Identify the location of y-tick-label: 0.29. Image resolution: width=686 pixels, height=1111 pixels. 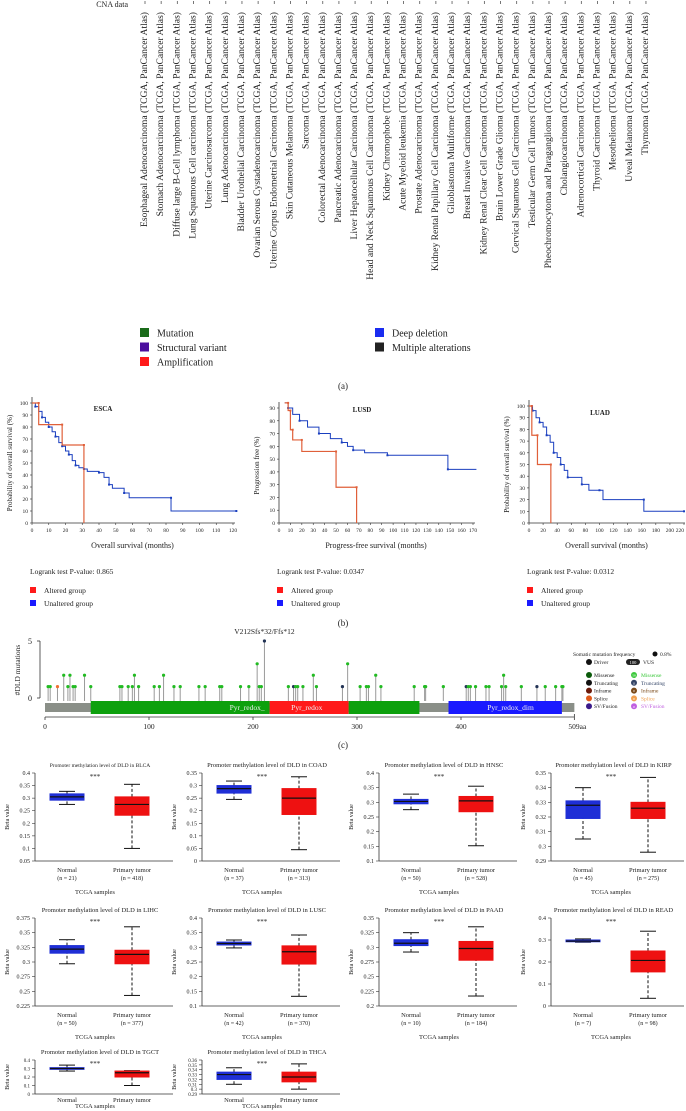
(192, 1095).